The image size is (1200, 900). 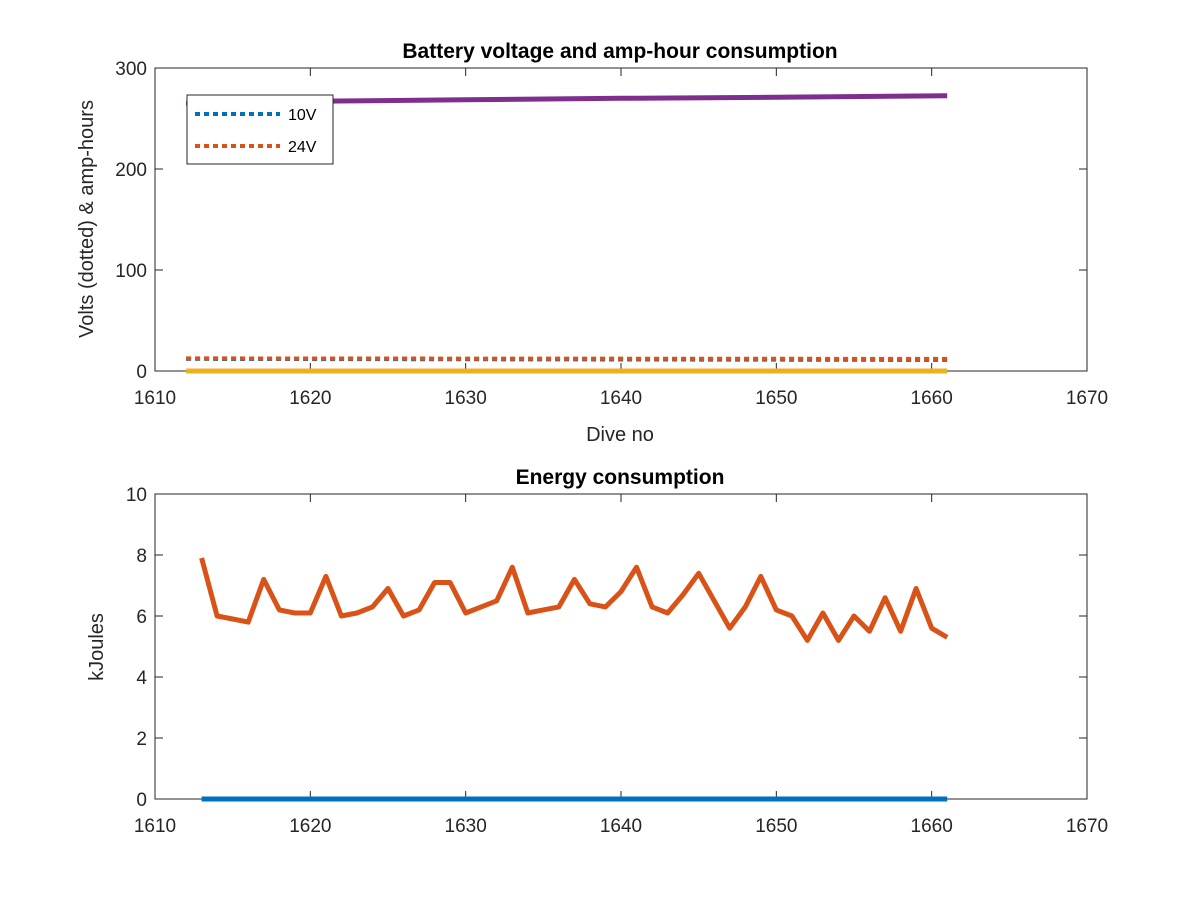 What do you see at coordinates (302, 115) in the screenshot?
I see `legend-label-10v: 10V` at bounding box center [302, 115].